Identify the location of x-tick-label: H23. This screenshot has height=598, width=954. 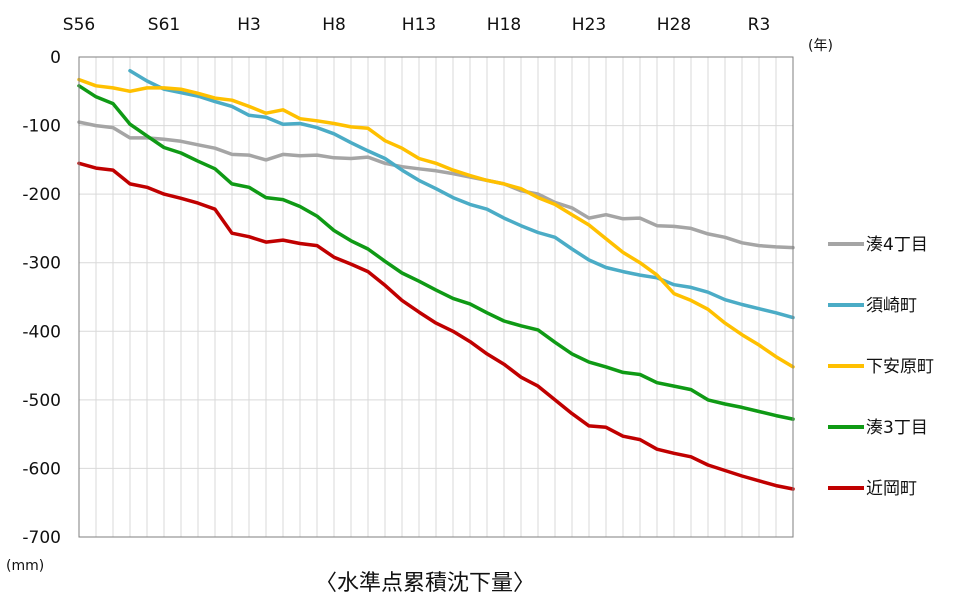
(589, 25).